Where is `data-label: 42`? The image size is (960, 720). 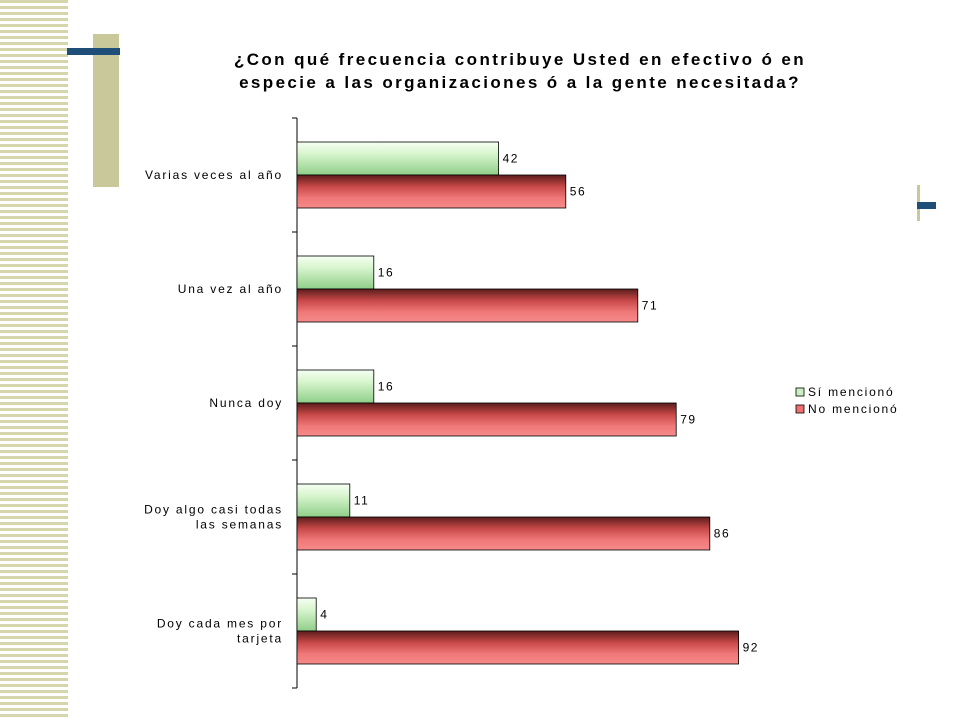
data-label: 42 is located at coordinates (511, 159).